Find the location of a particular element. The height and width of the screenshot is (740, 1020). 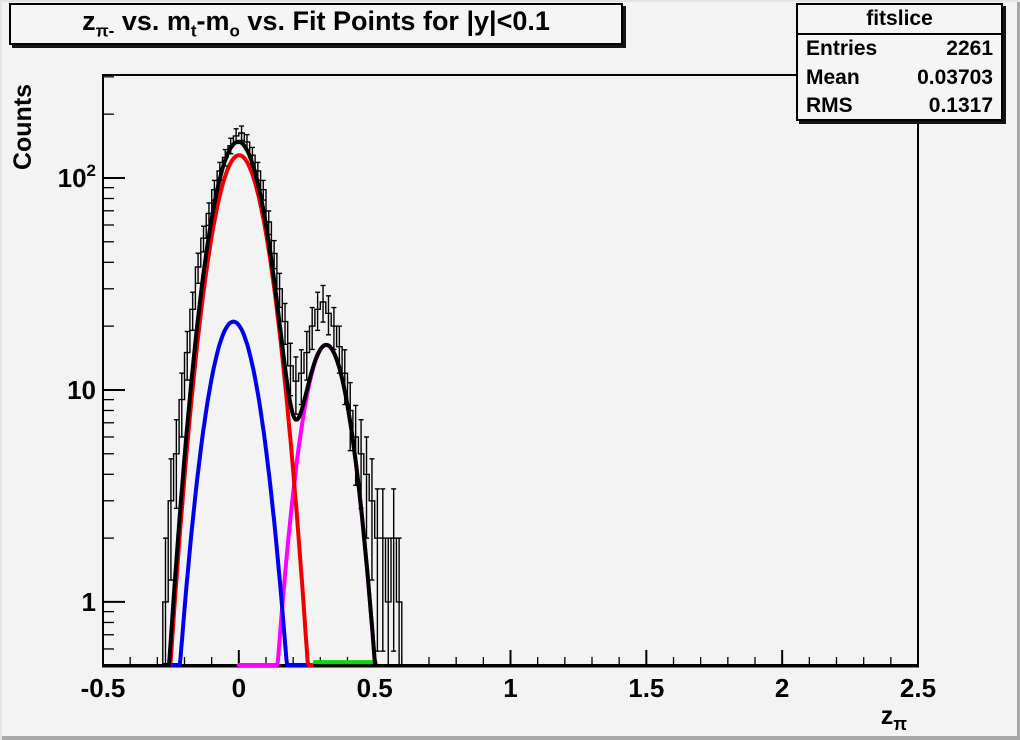

stats-box: fitslice Entries 2261 Mean 0.03703 RMS 0.1317 is located at coordinates (899, 62).